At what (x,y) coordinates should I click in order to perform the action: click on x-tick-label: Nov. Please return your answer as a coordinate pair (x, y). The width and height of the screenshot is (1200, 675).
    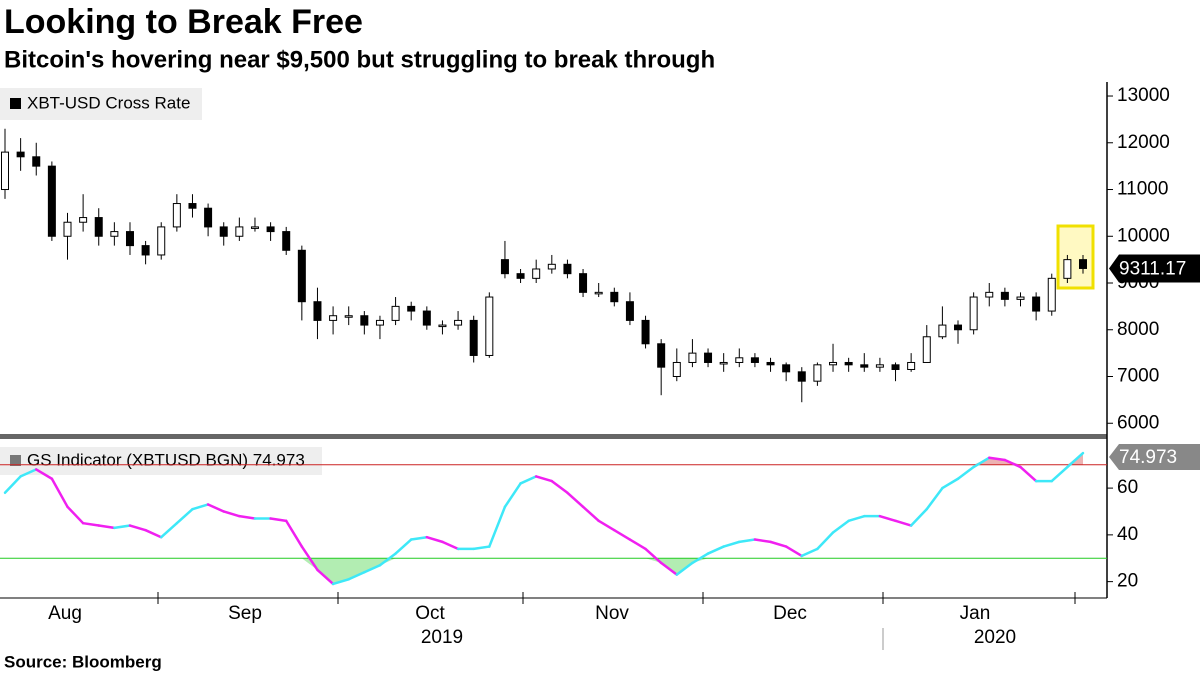
    Looking at the image, I should click on (612, 613).